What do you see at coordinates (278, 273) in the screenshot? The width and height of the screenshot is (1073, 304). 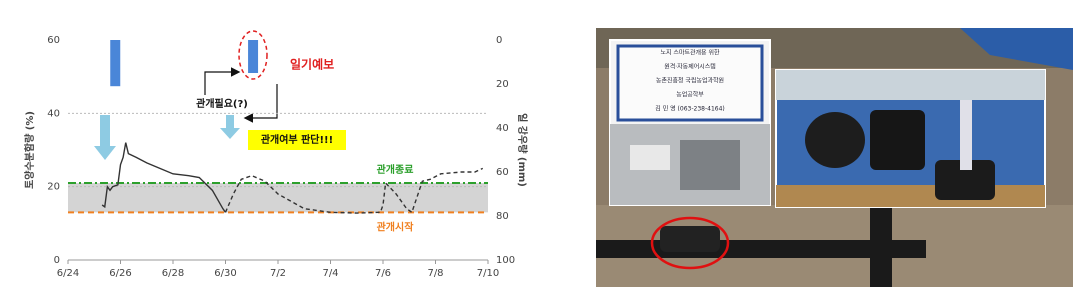 I see `x-tick-label: 7/2` at bounding box center [278, 273].